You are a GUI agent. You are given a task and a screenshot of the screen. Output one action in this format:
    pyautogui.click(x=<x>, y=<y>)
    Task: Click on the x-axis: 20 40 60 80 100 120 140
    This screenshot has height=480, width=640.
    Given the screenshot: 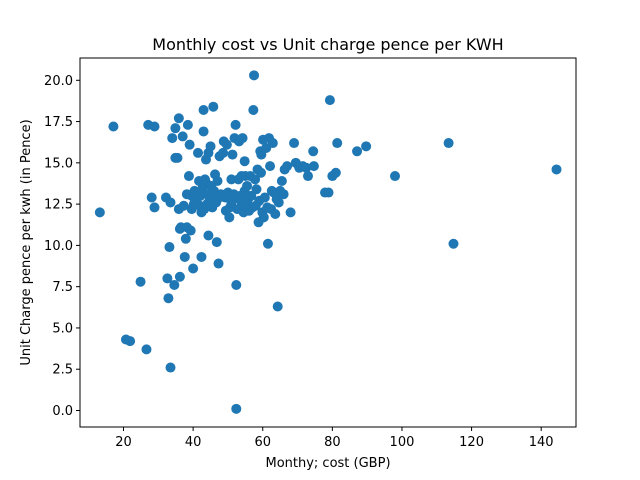 What is the action you would take?
    pyautogui.click(x=334, y=438)
    